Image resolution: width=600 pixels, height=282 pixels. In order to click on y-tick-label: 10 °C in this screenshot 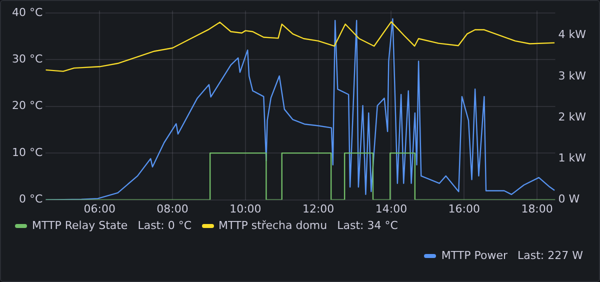, I will do `click(27, 152)`.